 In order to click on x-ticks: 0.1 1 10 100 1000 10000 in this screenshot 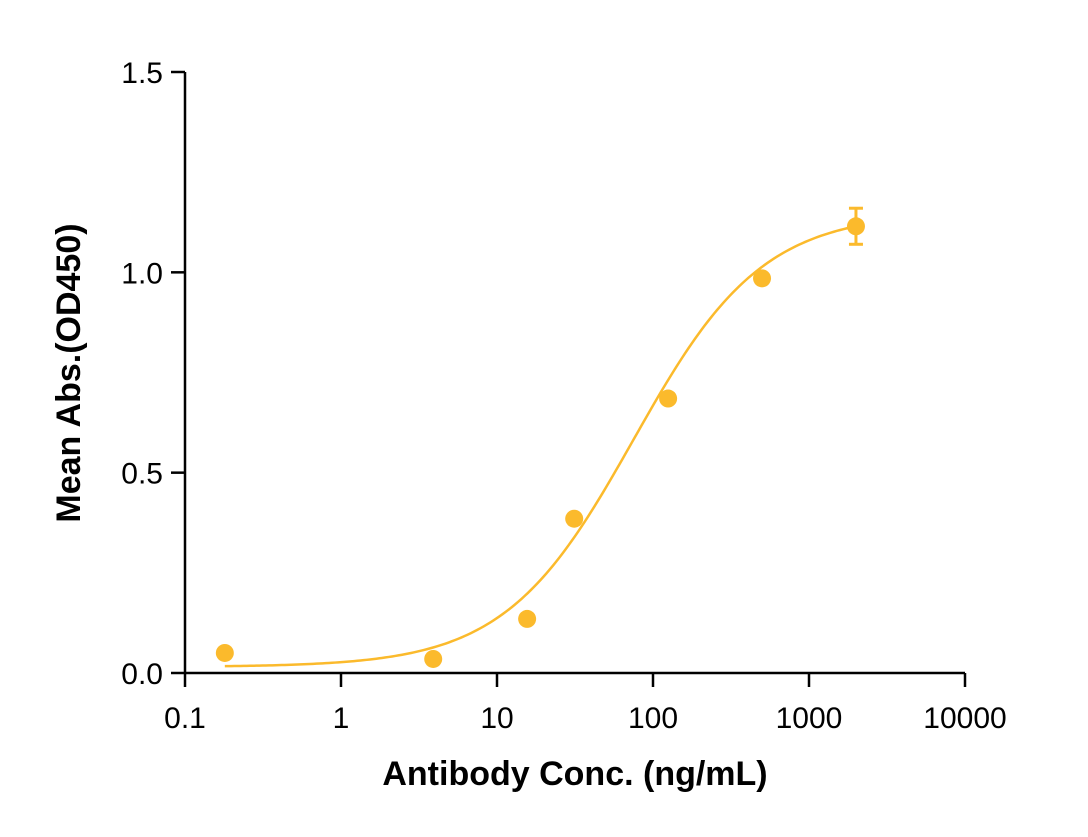, I will do `click(585, 704)`.